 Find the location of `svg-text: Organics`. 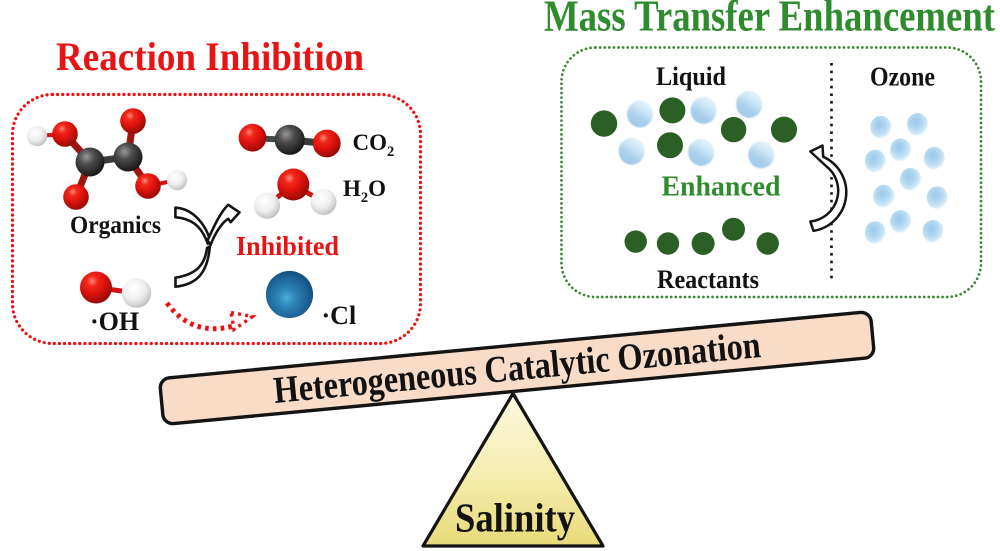

svg-text: Organics is located at coordinates (115, 225).